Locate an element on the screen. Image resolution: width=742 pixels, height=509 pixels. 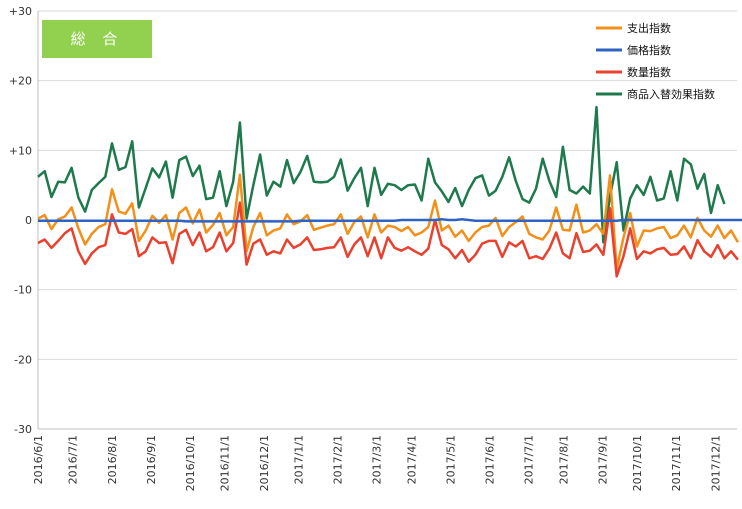
x-tick-label: 2017/12/1 is located at coordinates (715, 463).